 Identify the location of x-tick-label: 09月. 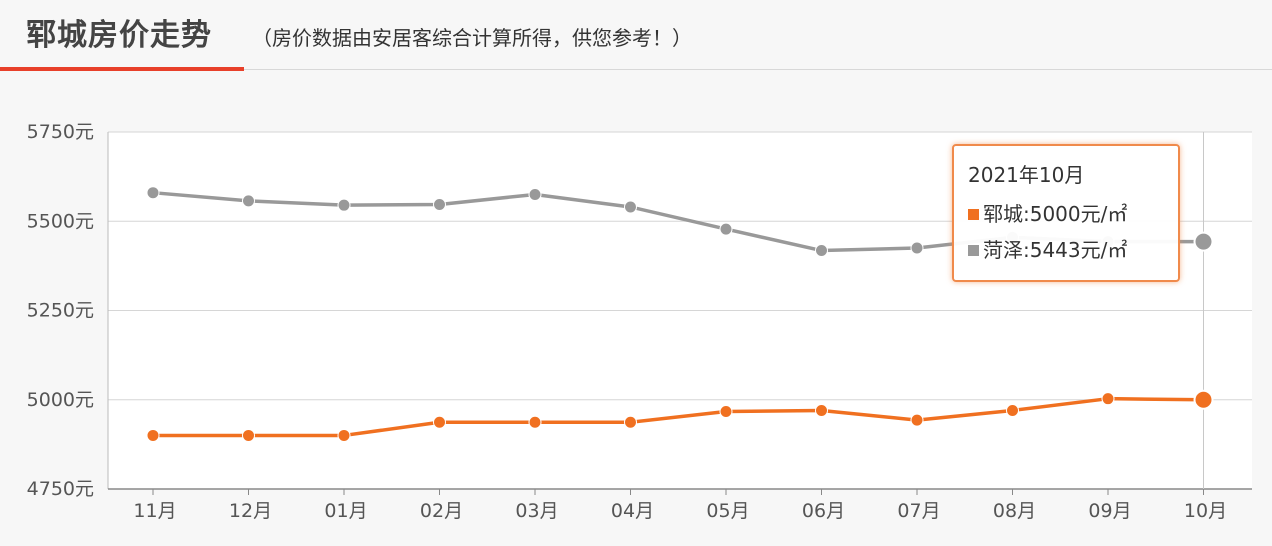
(1109, 511).